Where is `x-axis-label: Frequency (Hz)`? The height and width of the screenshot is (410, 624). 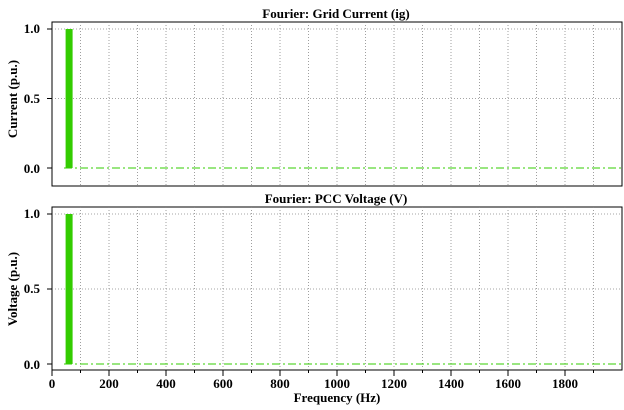 x-axis-label: Frequency (Hz) is located at coordinates (337, 397).